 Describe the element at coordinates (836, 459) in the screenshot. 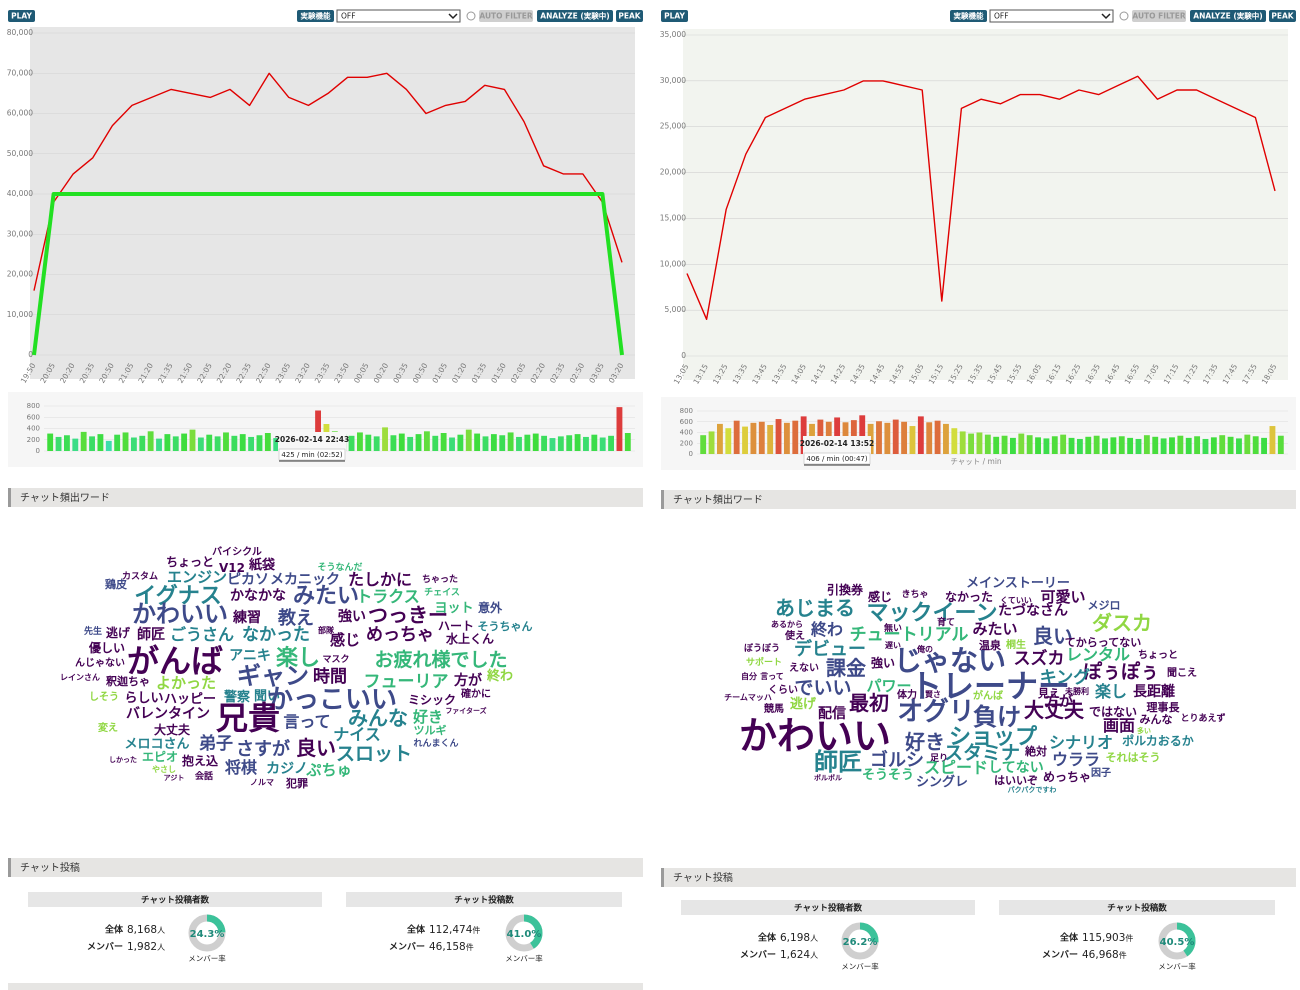

I see `tooltip-rate: 406 / min (00:47)` at that location.